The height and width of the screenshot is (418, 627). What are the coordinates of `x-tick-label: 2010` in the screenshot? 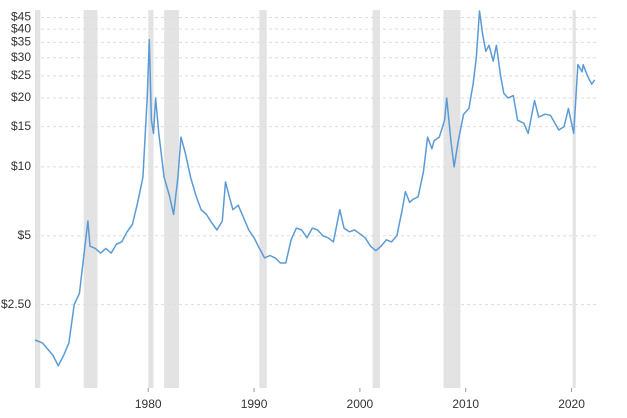 It's located at (465, 404).